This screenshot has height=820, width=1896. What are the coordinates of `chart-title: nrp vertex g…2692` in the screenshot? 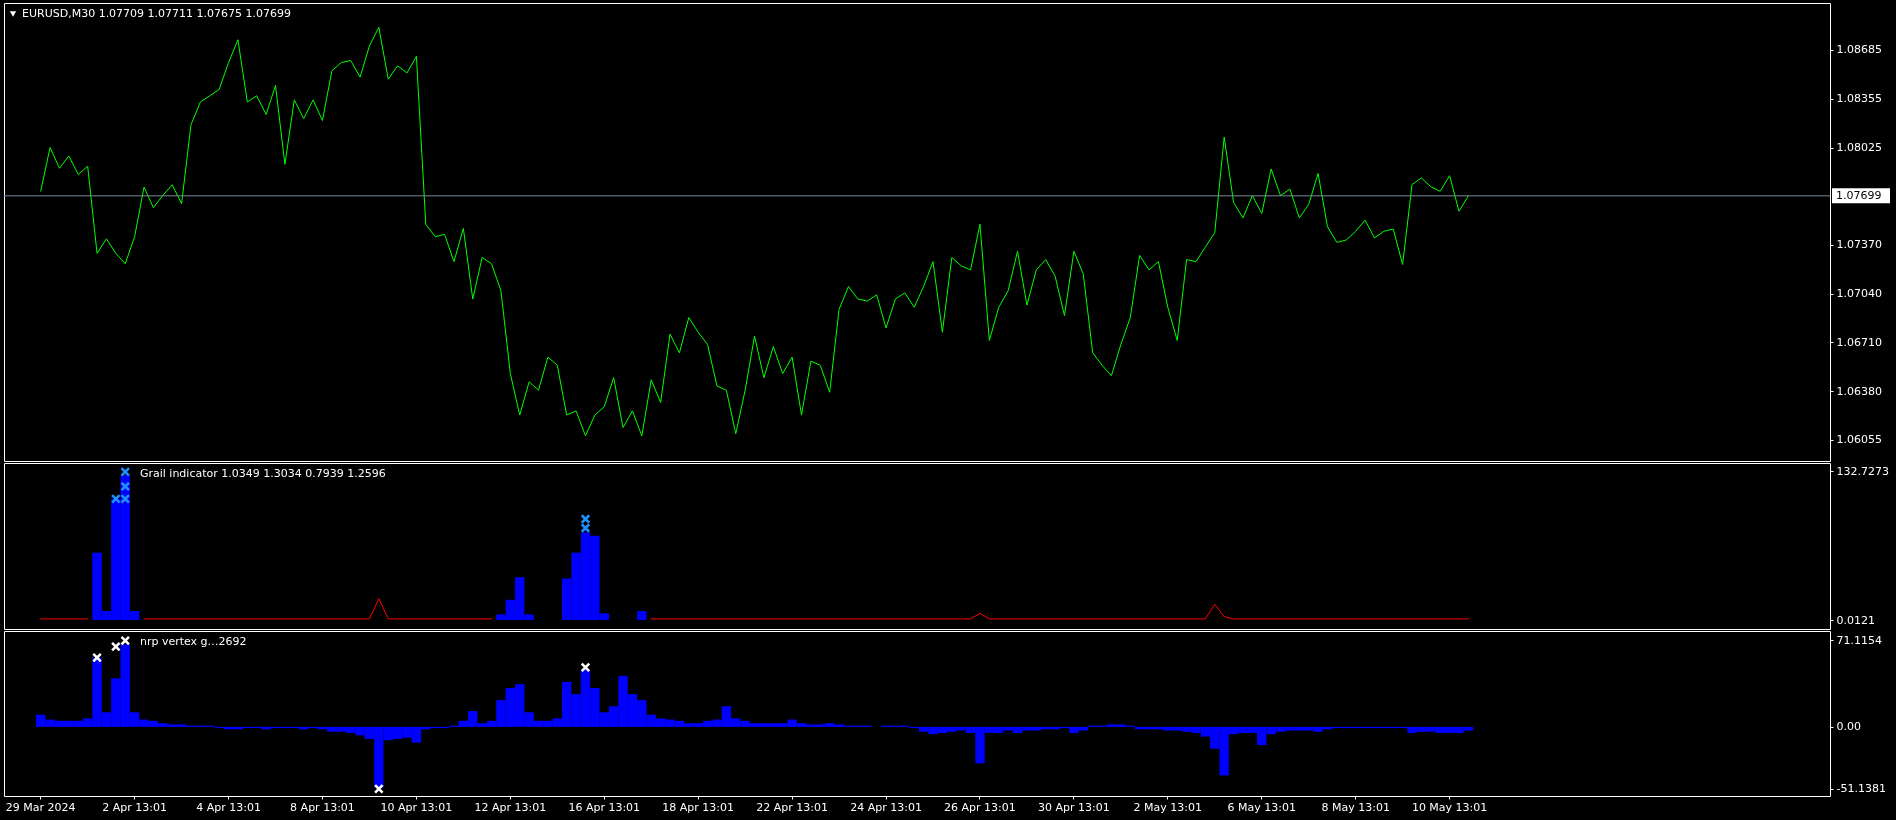 It's located at (193, 641).